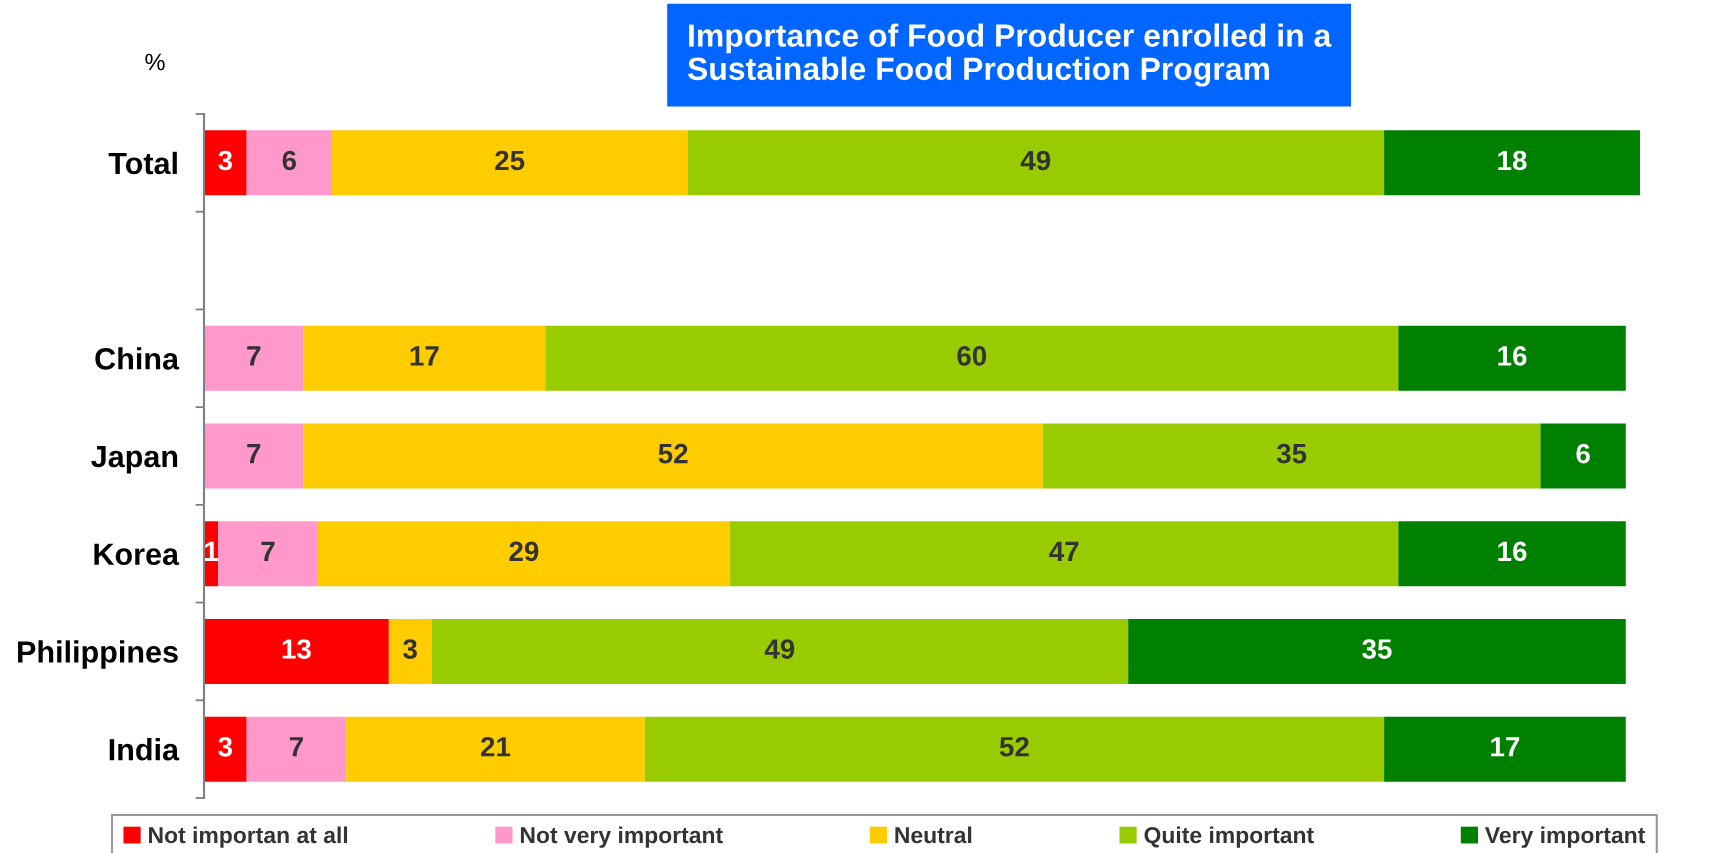 The width and height of the screenshot is (1728, 853). What do you see at coordinates (212, 551) in the screenshot?
I see `data-label: 1` at bounding box center [212, 551].